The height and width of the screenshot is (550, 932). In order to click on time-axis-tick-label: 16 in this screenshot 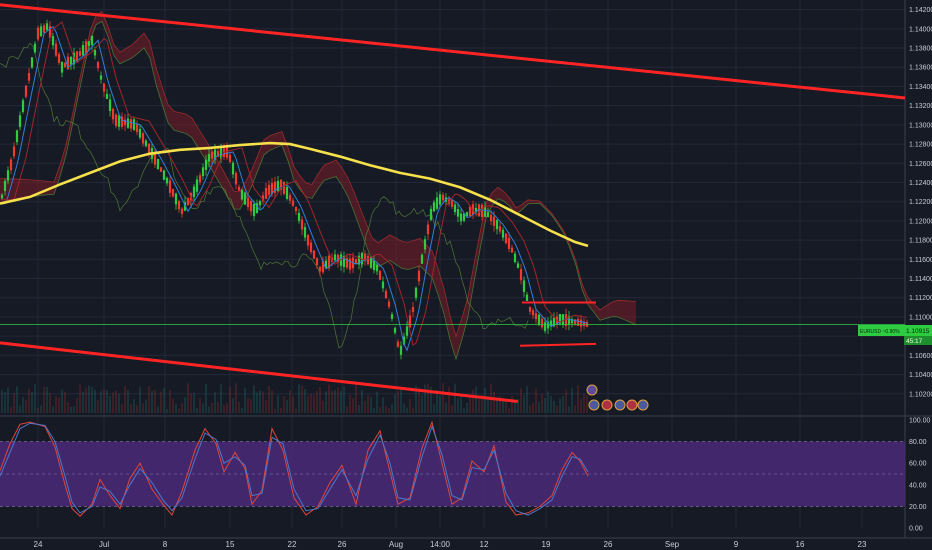, I will do `click(800, 544)`.